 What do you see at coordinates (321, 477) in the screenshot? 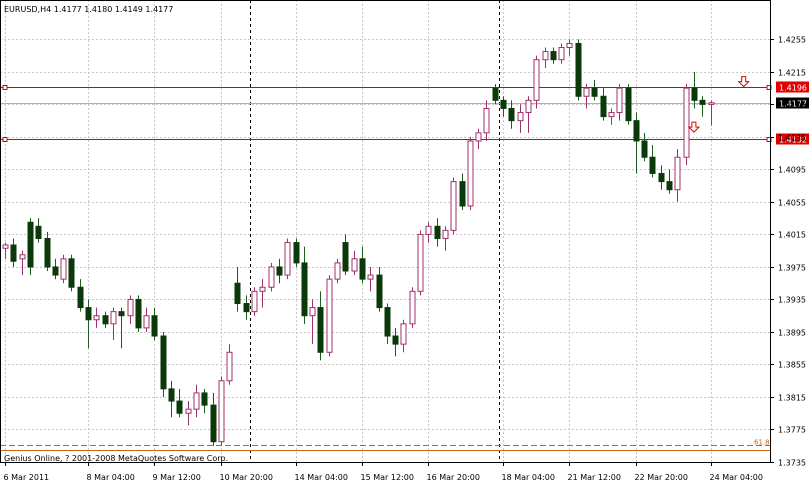
I see `x-tick-label: 14 Mar 04:00` at bounding box center [321, 477].